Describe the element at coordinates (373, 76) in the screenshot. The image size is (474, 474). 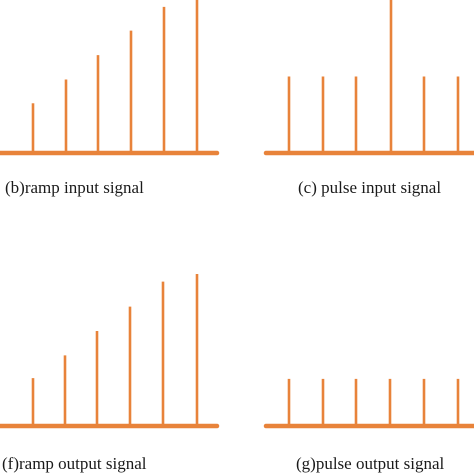
I see `pulses-pulse-input` at that location.